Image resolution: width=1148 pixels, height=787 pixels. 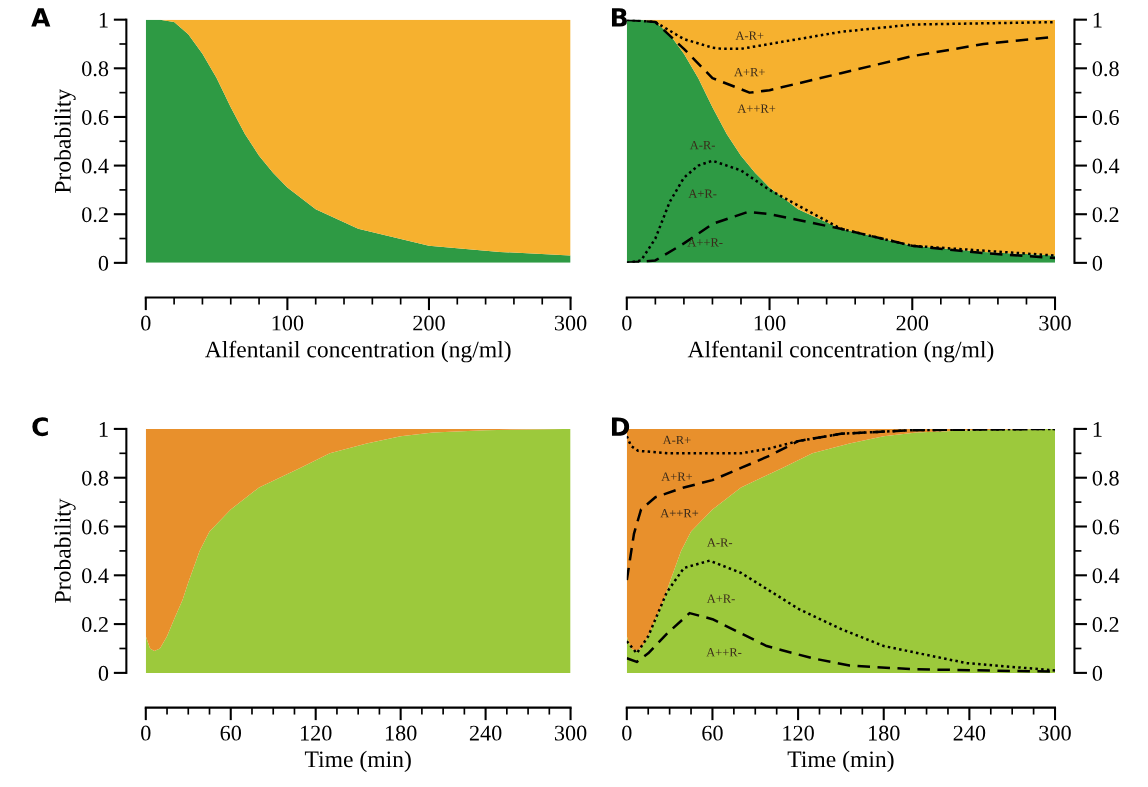 What do you see at coordinates (41, 17) in the screenshot?
I see `chart-title: A` at bounding box center [41, 17].